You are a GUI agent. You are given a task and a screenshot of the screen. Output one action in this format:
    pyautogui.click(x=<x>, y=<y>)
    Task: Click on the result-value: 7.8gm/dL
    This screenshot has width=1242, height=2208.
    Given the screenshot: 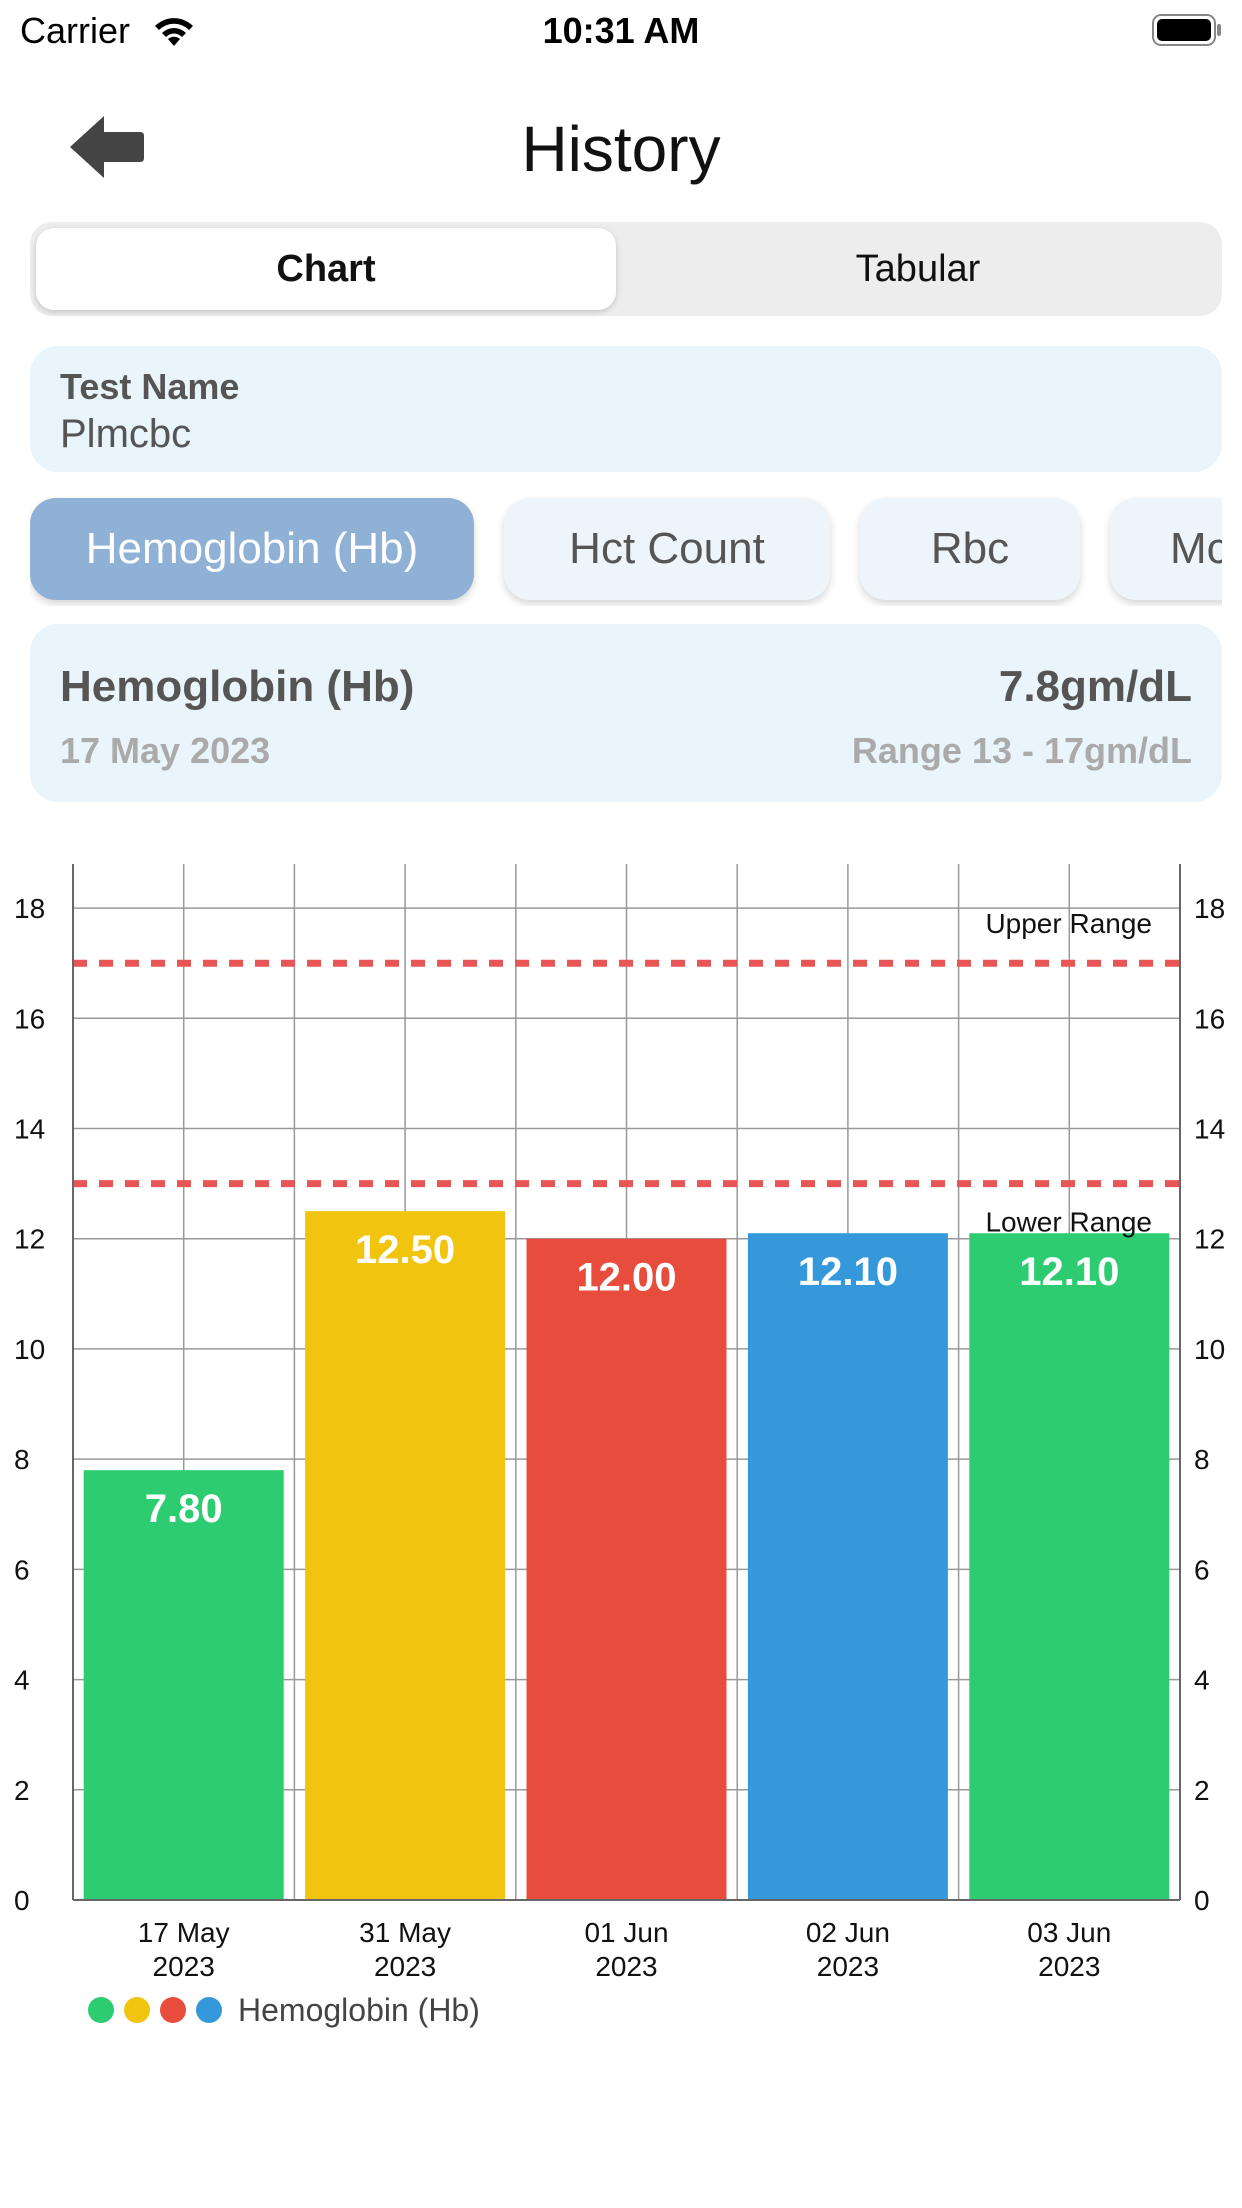 What is the action you would take?
    pyautogui.click(x=1095, y=686)
    